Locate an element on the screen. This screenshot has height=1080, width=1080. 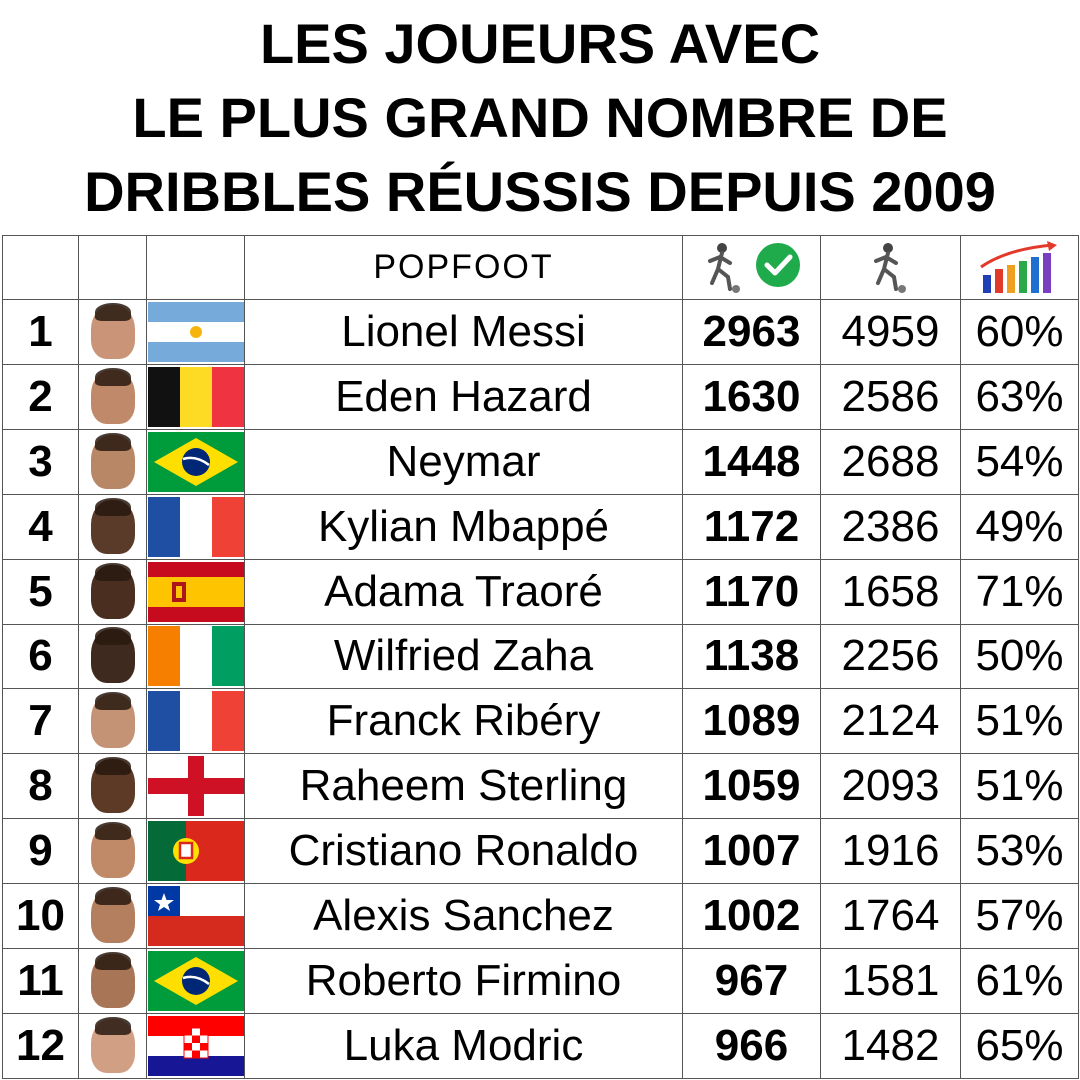
success-rate: 57% is located at coordinates (1019, 916).